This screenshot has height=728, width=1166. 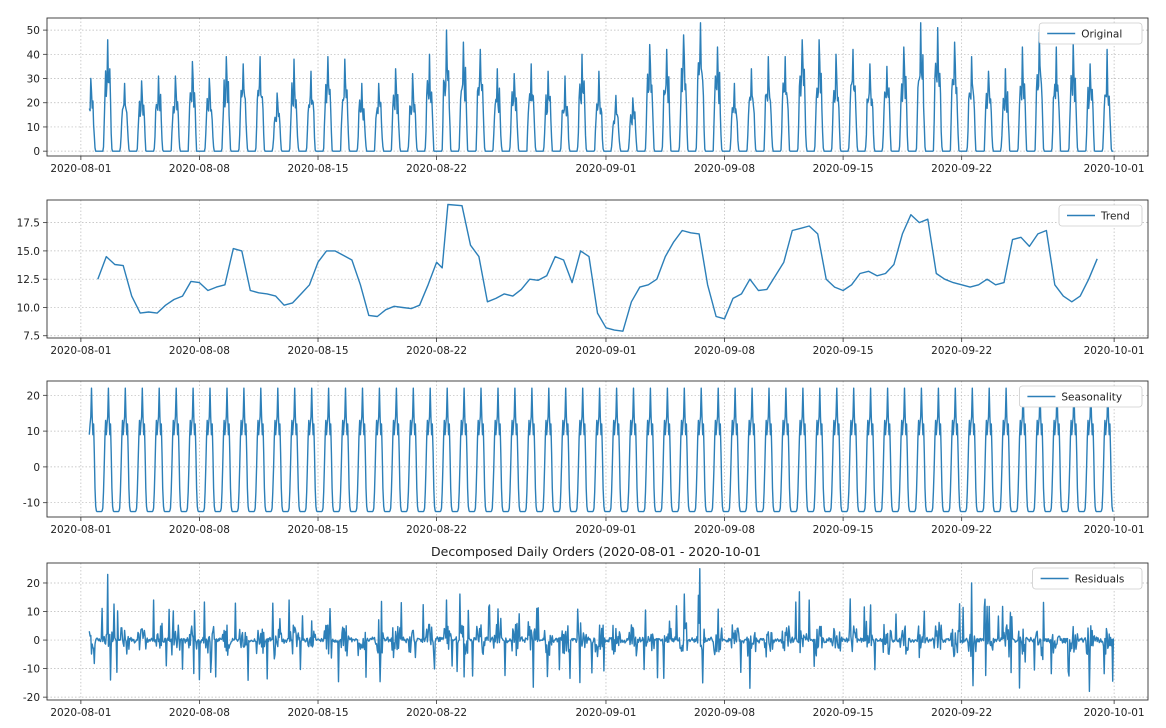 What do you see at coordinates (1101, 35) in the screenshot?
I see `legend-label: Original` at bounding box center [1101, 35].